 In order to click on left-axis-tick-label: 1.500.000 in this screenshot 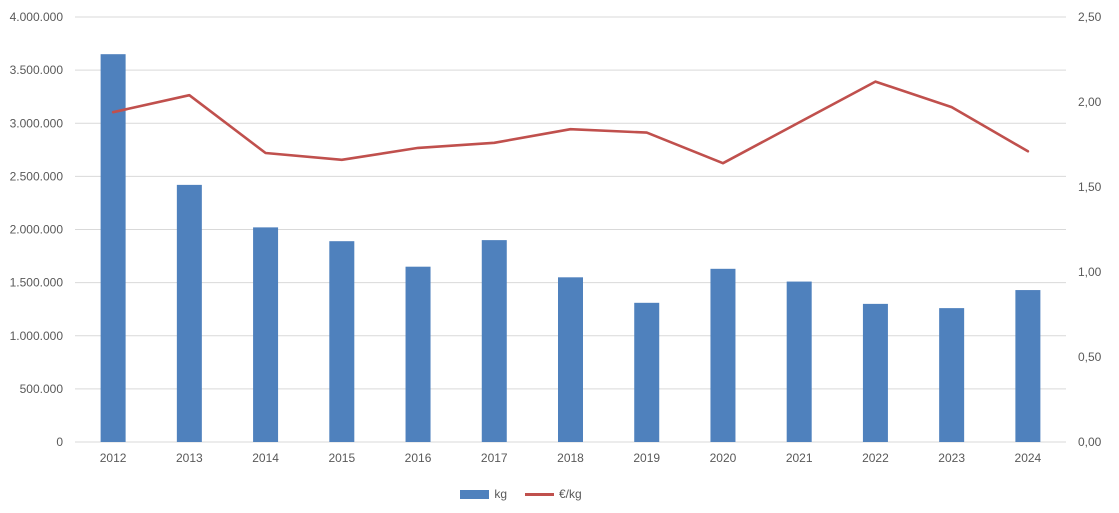, I will do `click(37, 283)`.